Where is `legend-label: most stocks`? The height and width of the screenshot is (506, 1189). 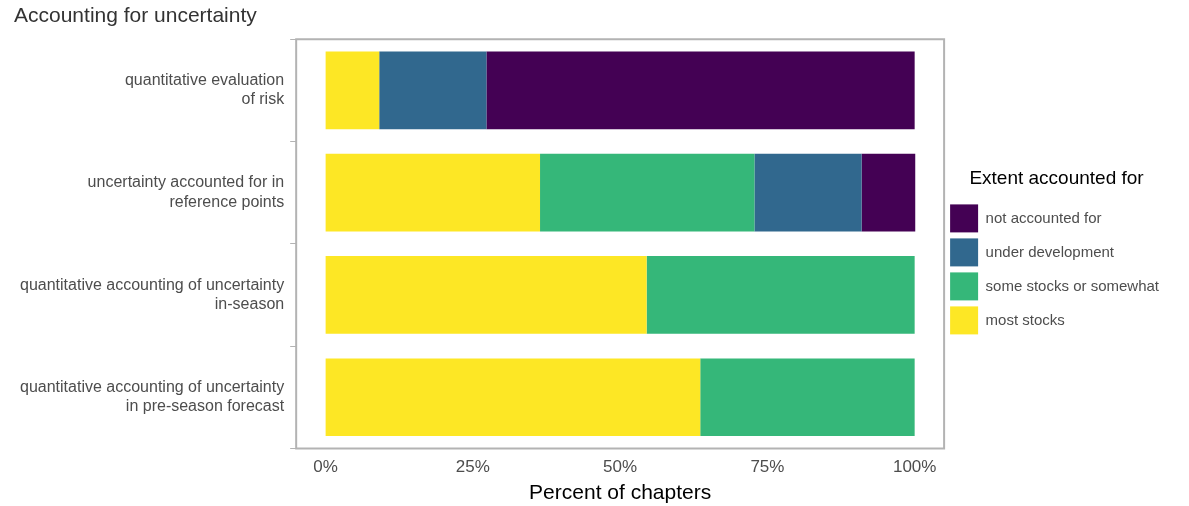 legend-label: most stocks is located at coordinates (1025, 319).